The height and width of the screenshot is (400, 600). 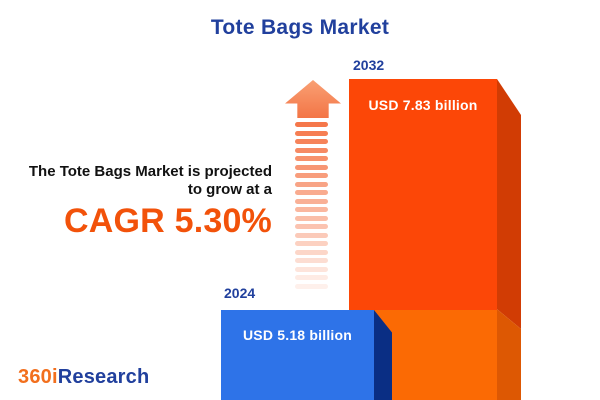 I want to click on bar-2024-value: USD 5.18 billion, so click(x=297, y=335).